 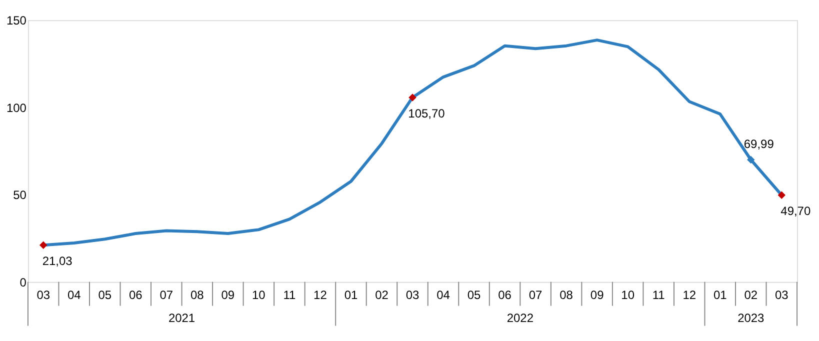 I want to click on data-label: 49,70, so click(x=795, y=211).